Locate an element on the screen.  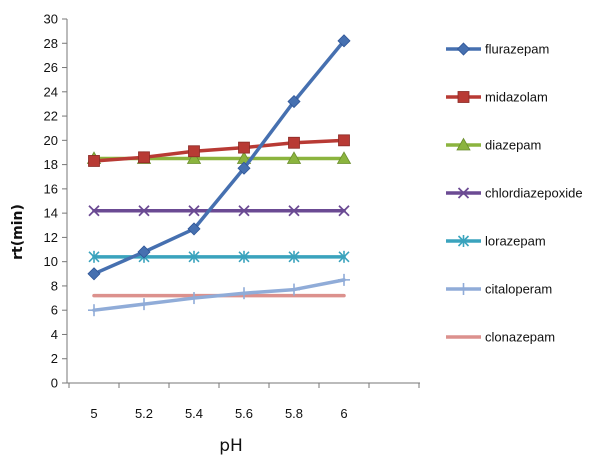
legend-label-chlordiazepoxide: chlordiazepoxide is located at coordinates (534, 193).